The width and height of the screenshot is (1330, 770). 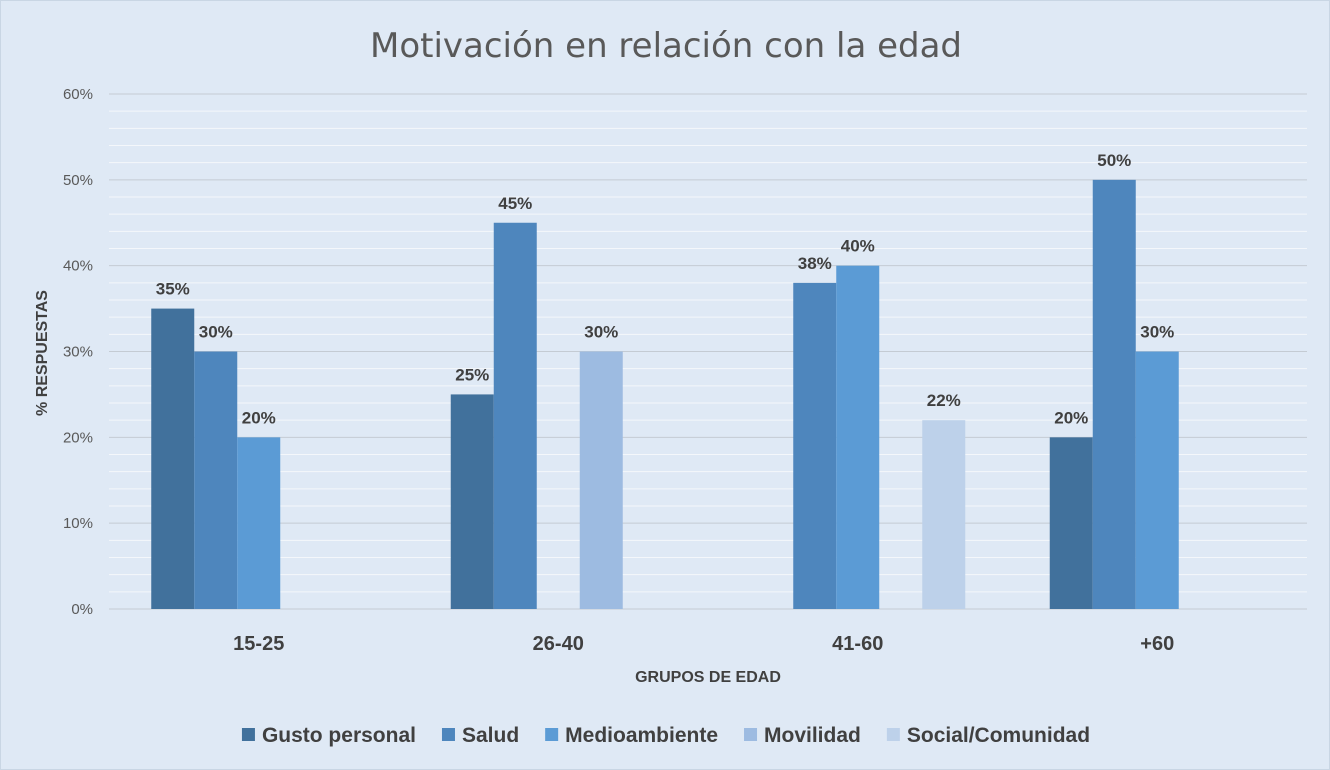 I want to click on data-label: 40%, so click(x=858, y=246).